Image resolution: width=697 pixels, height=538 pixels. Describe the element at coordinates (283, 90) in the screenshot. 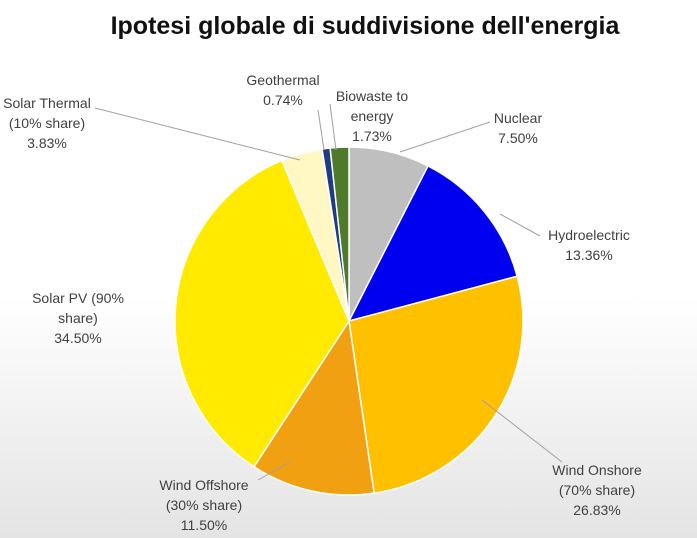

I see `slice-label: Geothermal 0.74%` at that location.